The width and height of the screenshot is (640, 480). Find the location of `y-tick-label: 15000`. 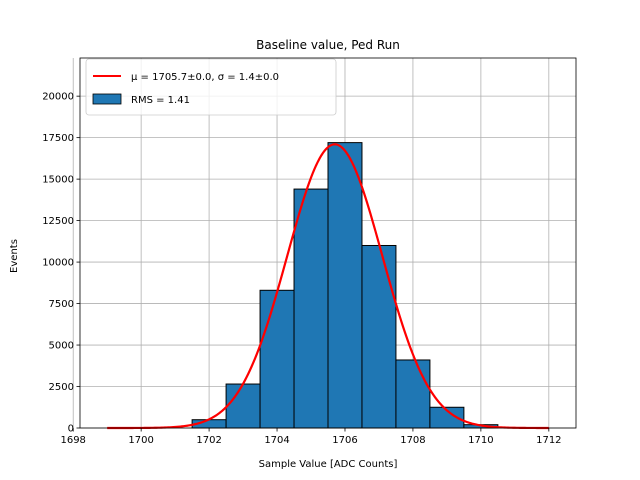

y-tick-label: 15000 is located at coordinates (58, 180).